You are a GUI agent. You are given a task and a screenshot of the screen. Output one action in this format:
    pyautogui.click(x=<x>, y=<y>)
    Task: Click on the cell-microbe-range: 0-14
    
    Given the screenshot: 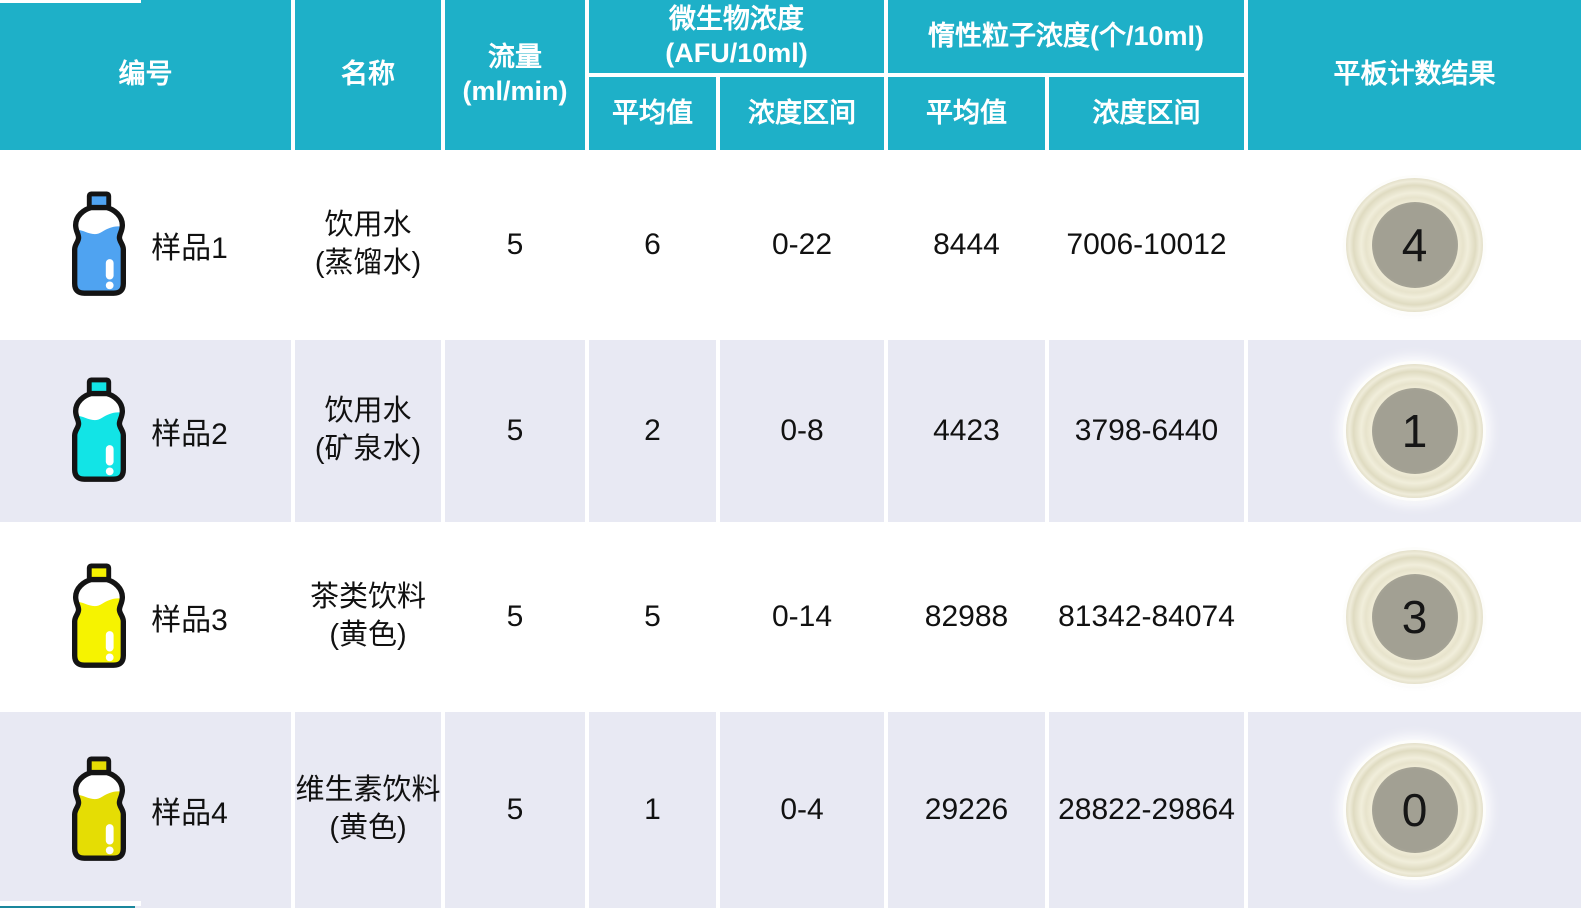 What is the action you would take?
    pyautogui.click(x=802, y=617)
    